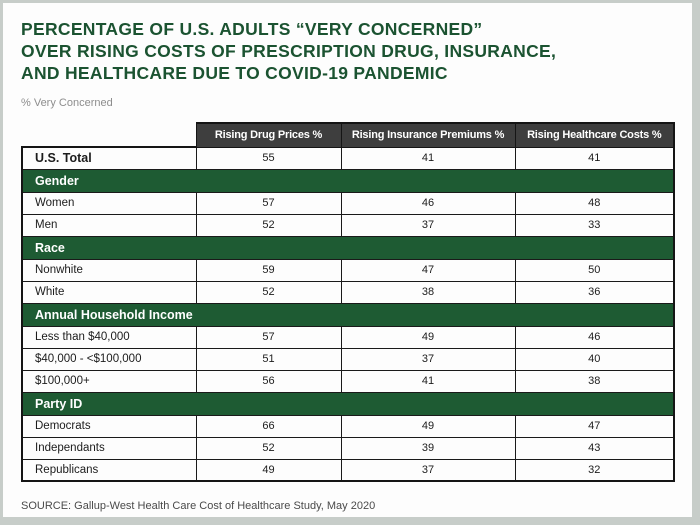  What do you see at coordinates (109, 448) in the screenshot?
I see `row-label: Independants` at bounding box center [109, 448].